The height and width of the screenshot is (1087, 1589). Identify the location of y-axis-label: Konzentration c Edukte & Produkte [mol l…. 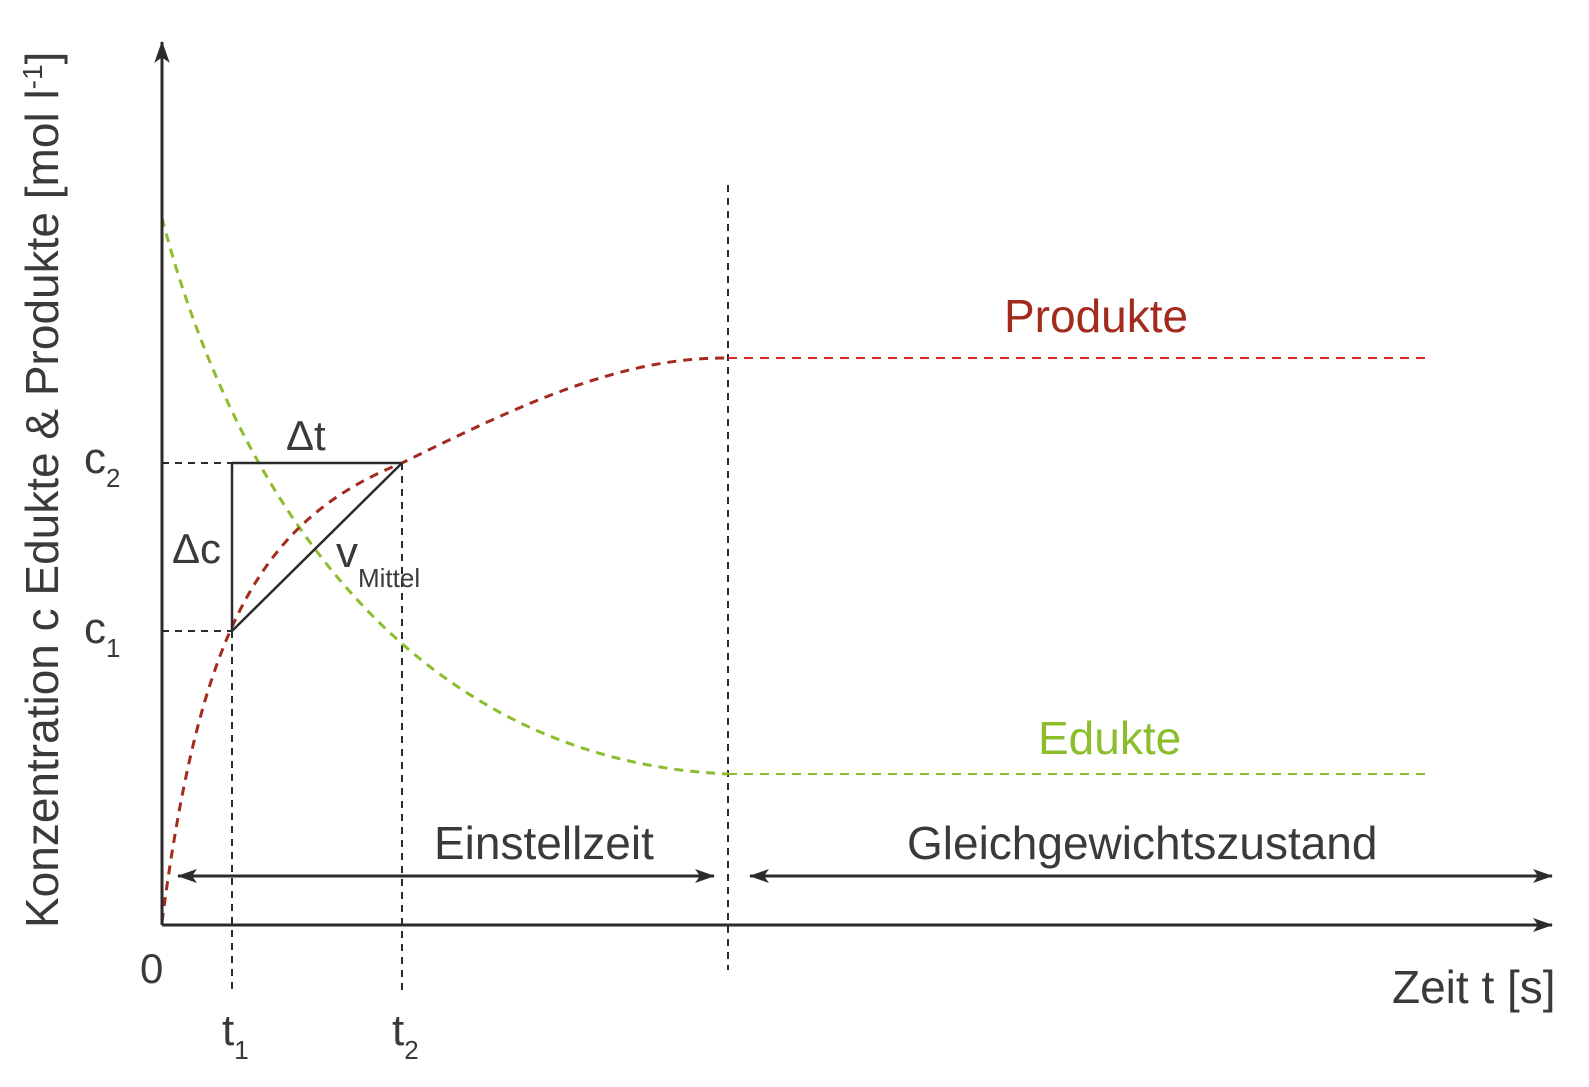
(42, 490).